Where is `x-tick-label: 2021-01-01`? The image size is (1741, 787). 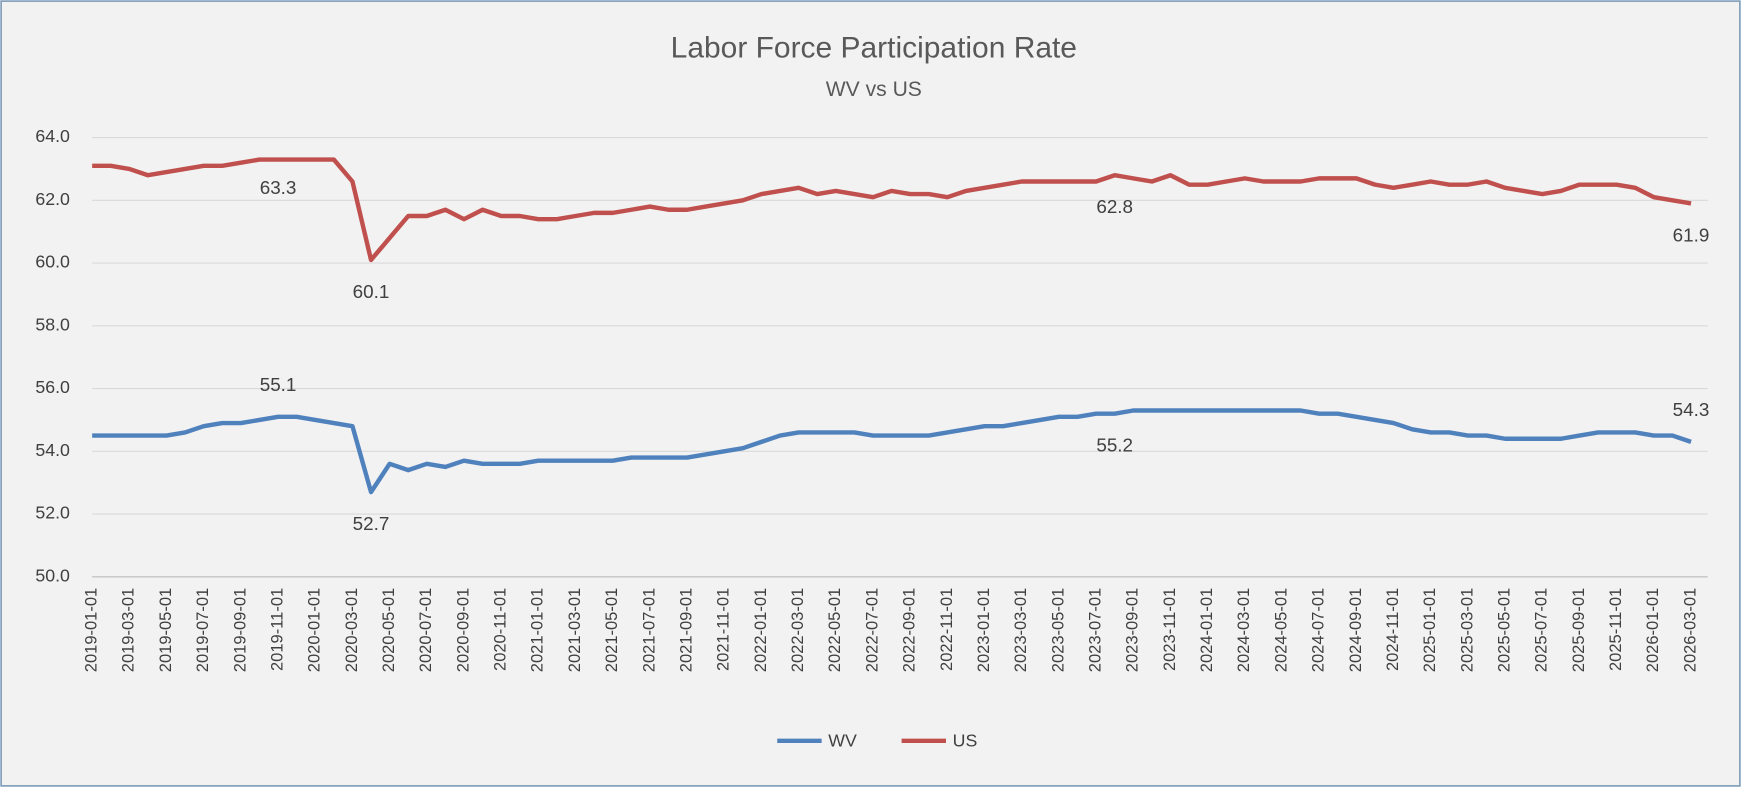 x-tick-label: 2021-01-01 is located at coordinates (537, 630).